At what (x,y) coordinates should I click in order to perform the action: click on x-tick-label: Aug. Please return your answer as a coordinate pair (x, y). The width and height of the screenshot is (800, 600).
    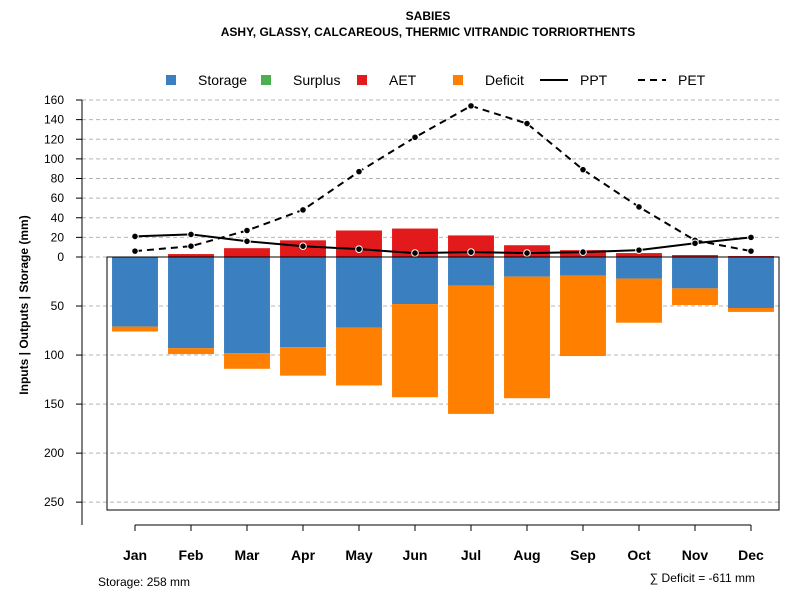
    Looking at the image, I should click on (526, 555).